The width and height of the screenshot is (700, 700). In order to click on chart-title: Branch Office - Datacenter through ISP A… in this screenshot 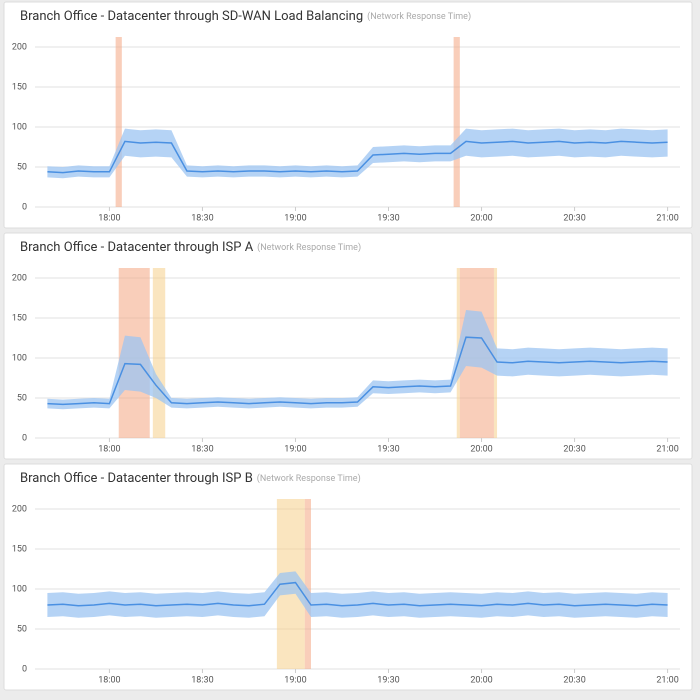, I will do `click(190, 247)`.